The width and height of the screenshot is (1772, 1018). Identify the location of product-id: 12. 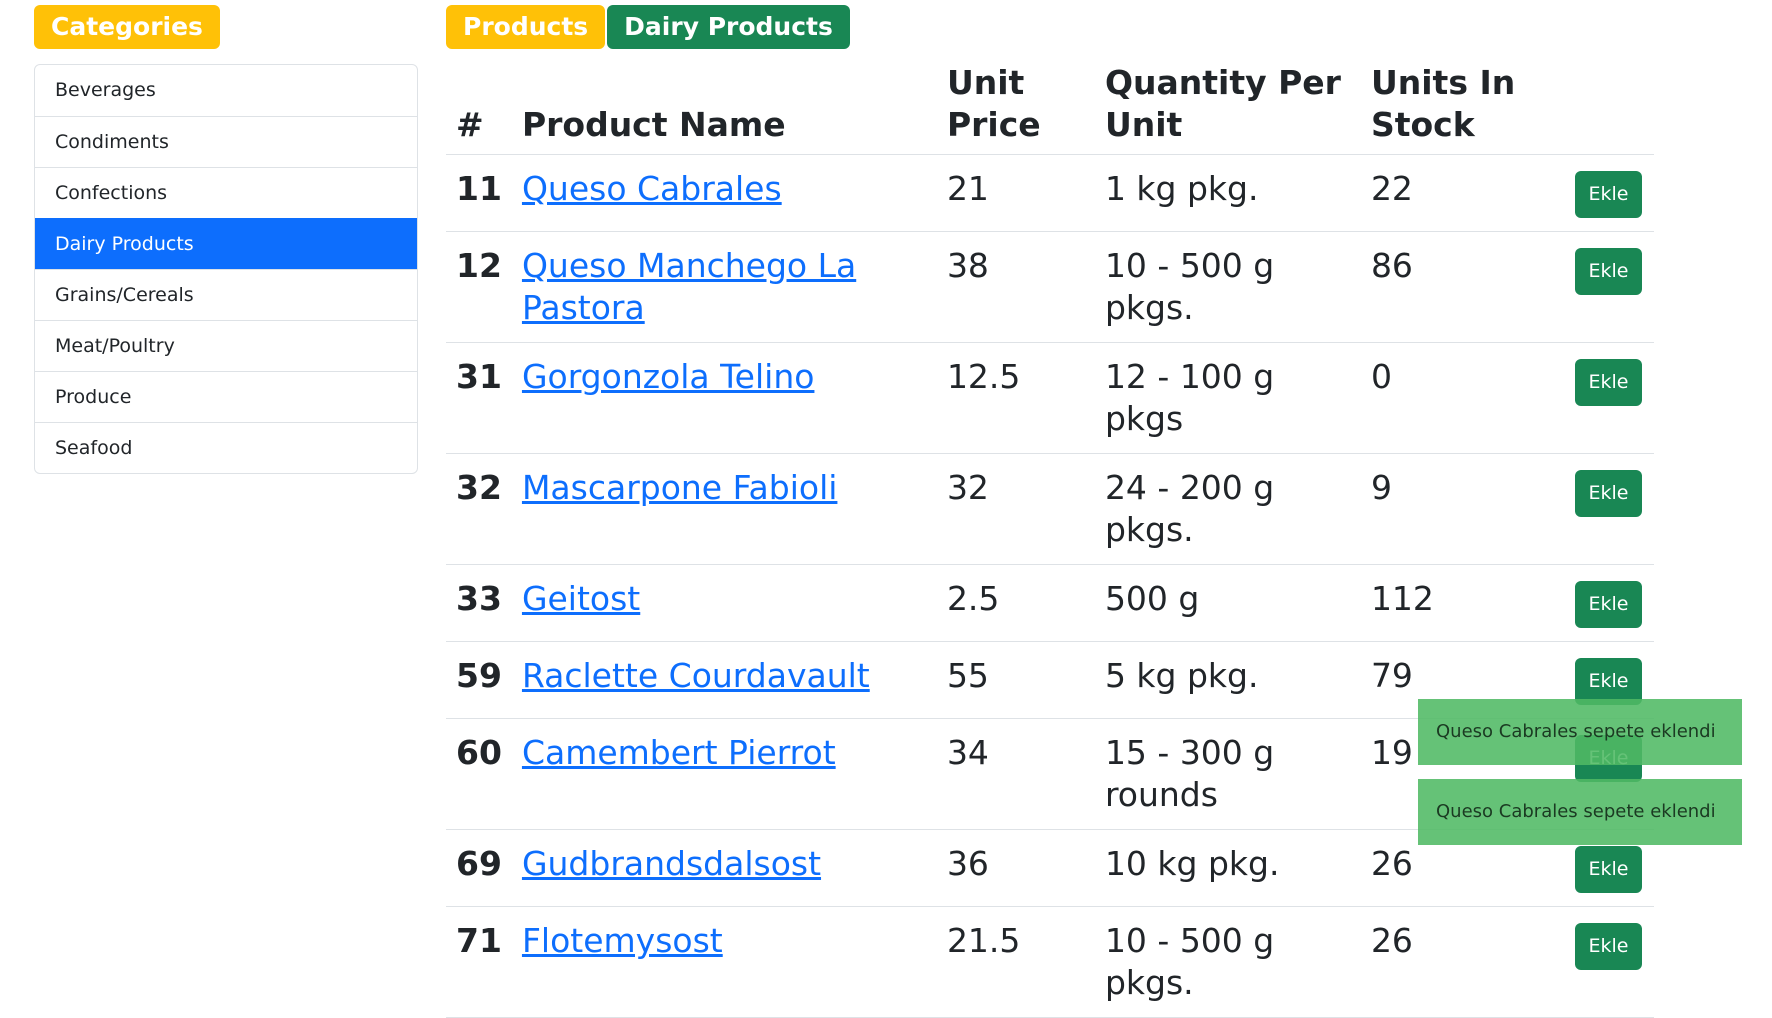
(479, 287).